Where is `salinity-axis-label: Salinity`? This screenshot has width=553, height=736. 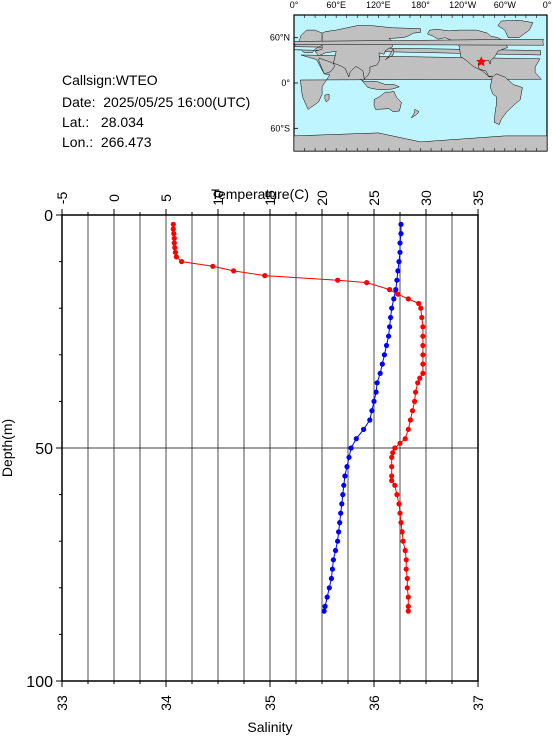 salinity-axis-label: Salinity is located at coordinates (269, 727).